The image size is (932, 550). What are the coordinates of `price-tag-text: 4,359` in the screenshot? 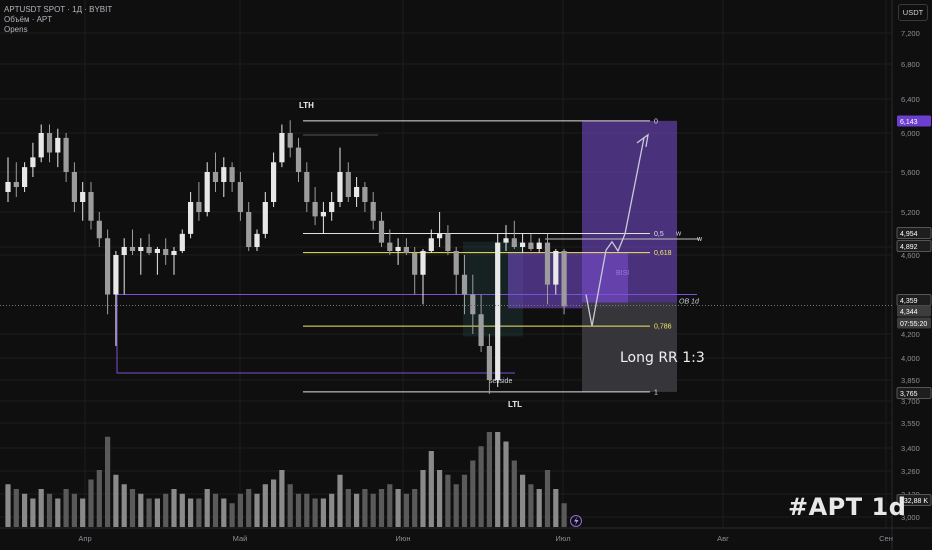 It's located at (909, 301).